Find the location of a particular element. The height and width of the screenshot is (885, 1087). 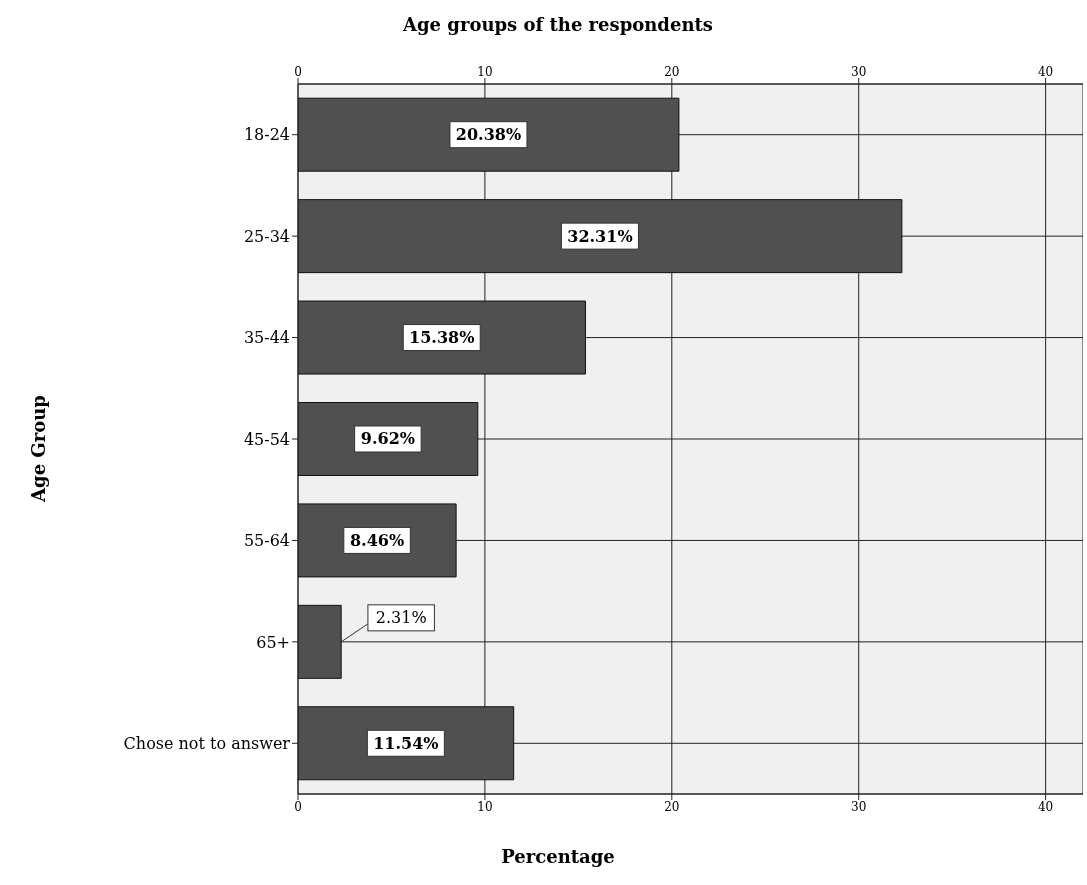

data-label: 20.38% is located at coordinates (488, 135).